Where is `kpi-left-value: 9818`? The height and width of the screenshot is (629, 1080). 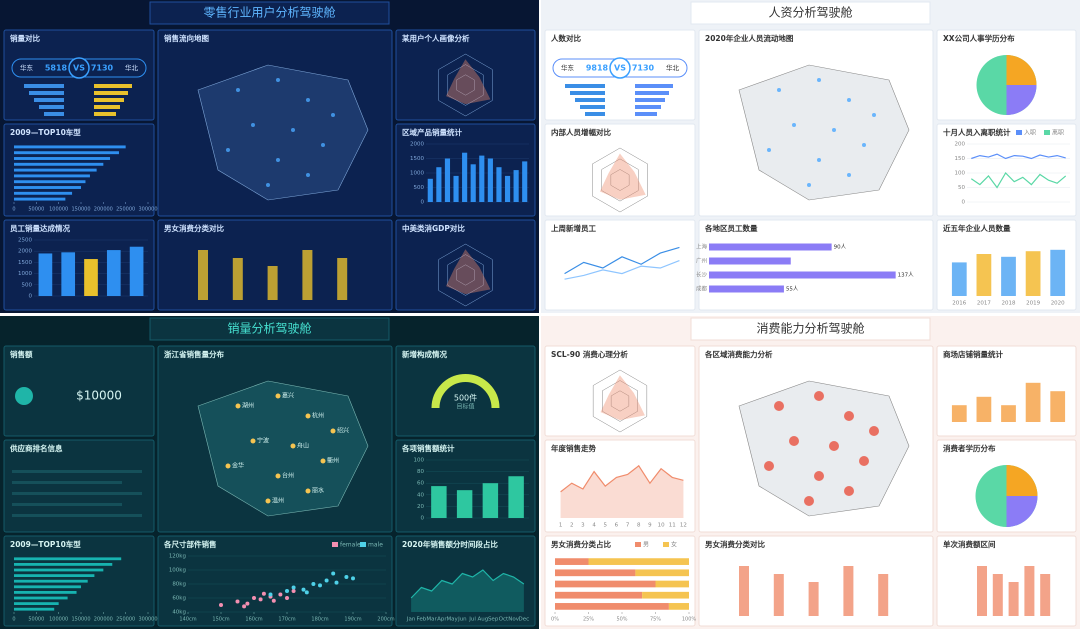 kpi-left-value: 9818 is located at coordinates (597, 68).